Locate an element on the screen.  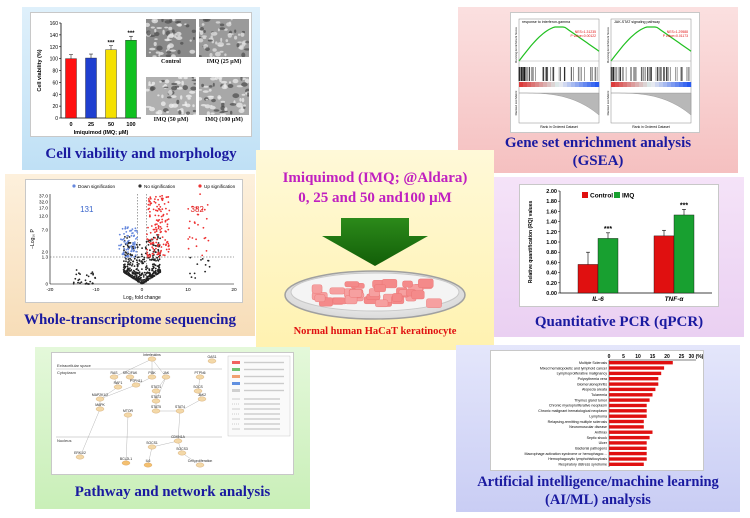
qpcr-bar is located at coordinates (588, 279).